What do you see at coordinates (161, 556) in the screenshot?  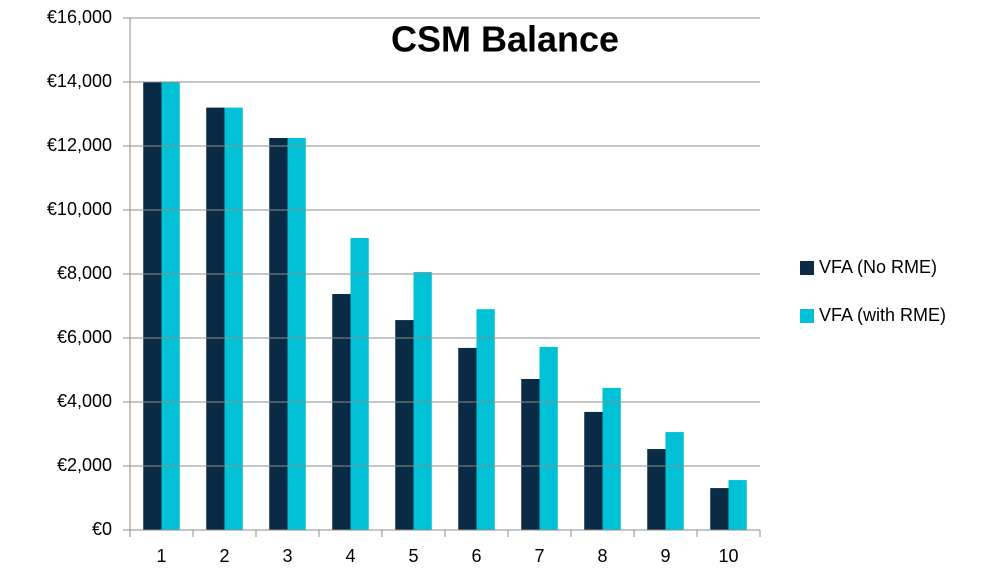 I see `x-tick-label: 1` at bounding box center [161, 556].